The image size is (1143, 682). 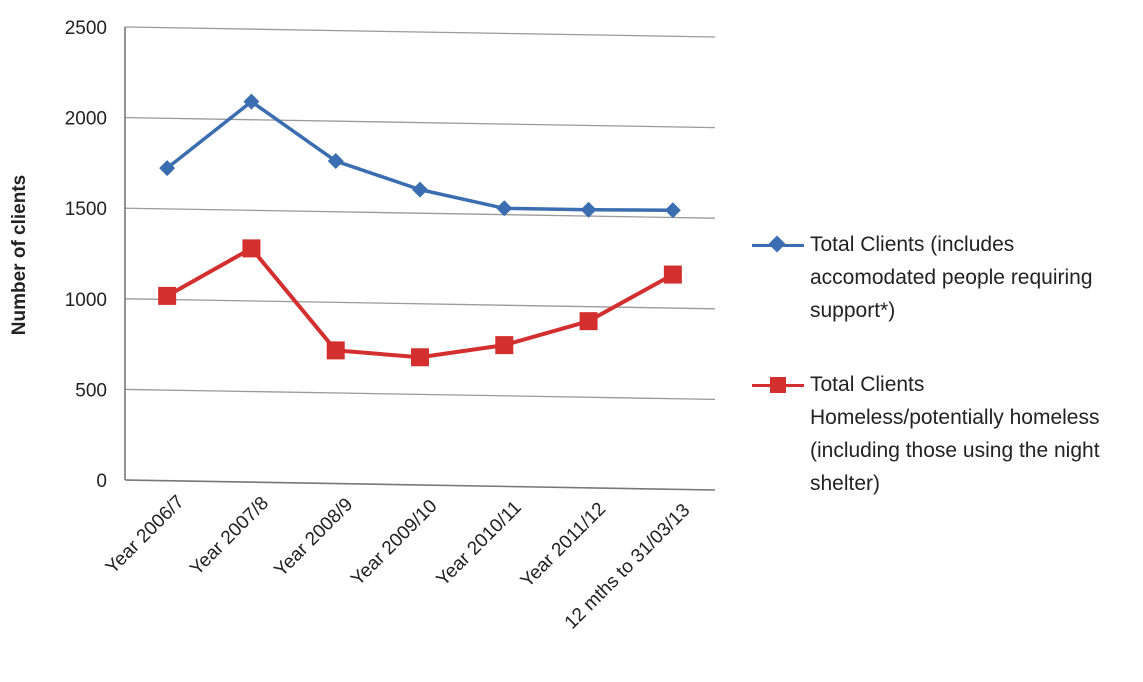 I want to click on x-tick-label: Year 2006/7, so click(x=145, y=534).